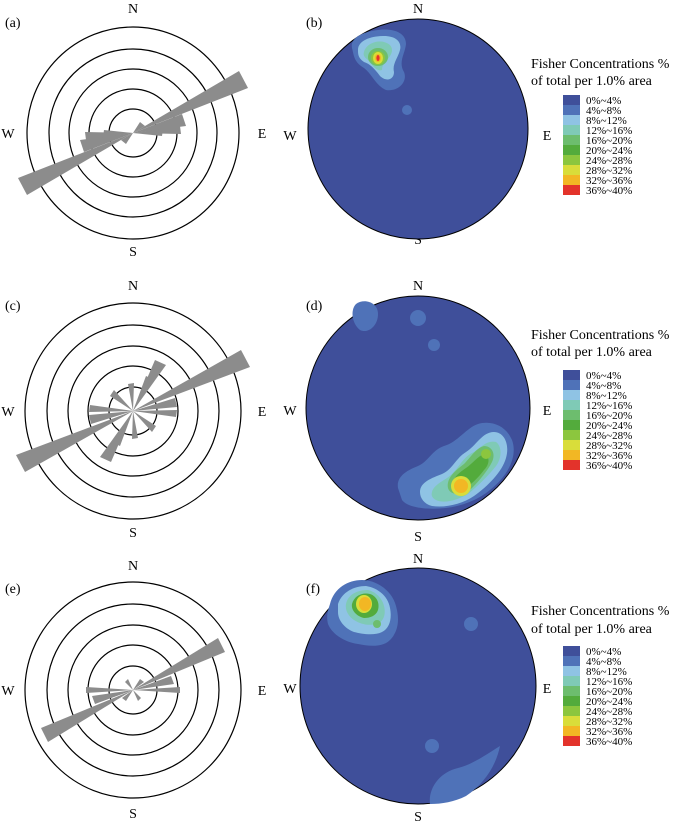  I want to click on panel-label-a: (a), so click(13, 23).